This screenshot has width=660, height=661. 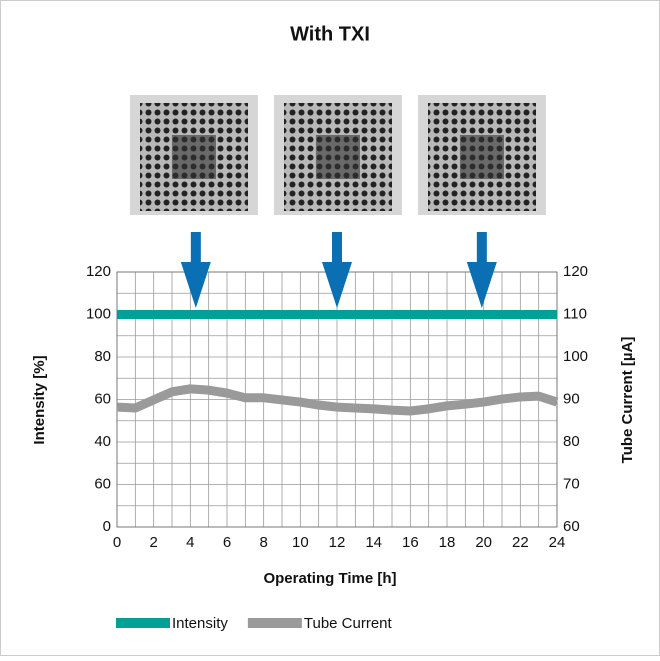 I want to click on x-tick-label: 0, so click(x=117, y=542).